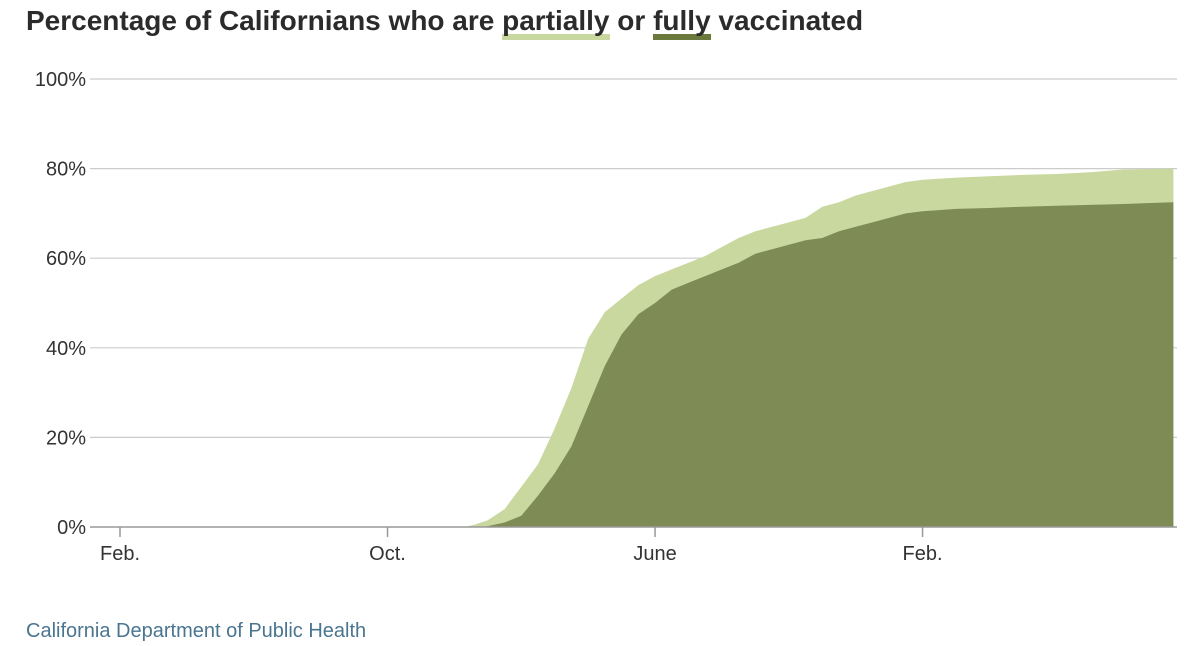 Image resolution: width=1200 pixels, height=646 pixels. I want to click on legend-key-fully: fully, so click(682, 23).